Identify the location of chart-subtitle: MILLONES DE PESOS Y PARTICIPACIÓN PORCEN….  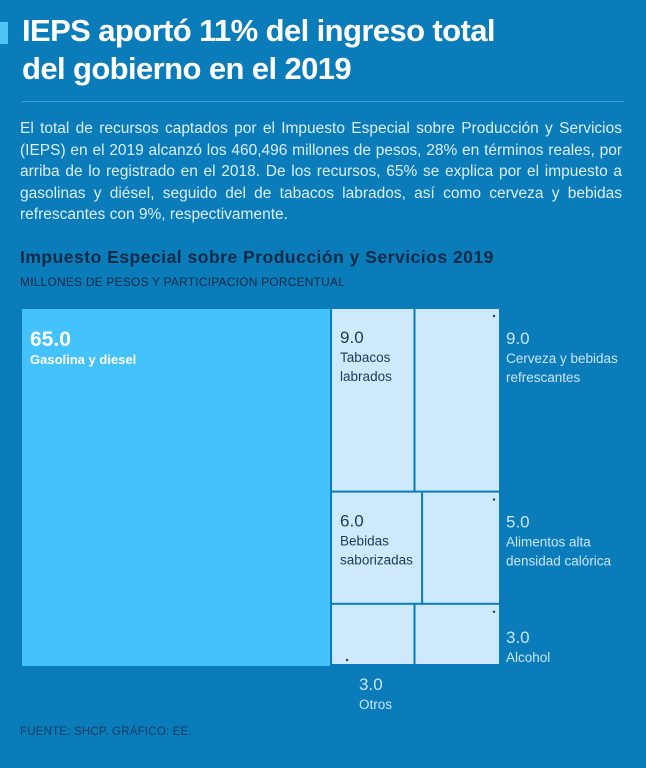
(183, 282).